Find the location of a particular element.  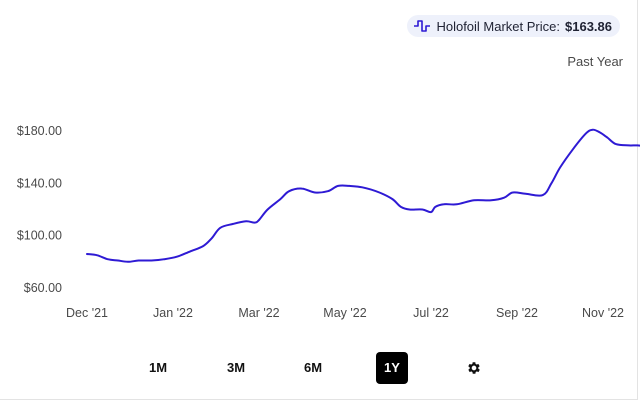

range-controls: 1M 3M 6M 1Y is located at coordinates (320, 368).